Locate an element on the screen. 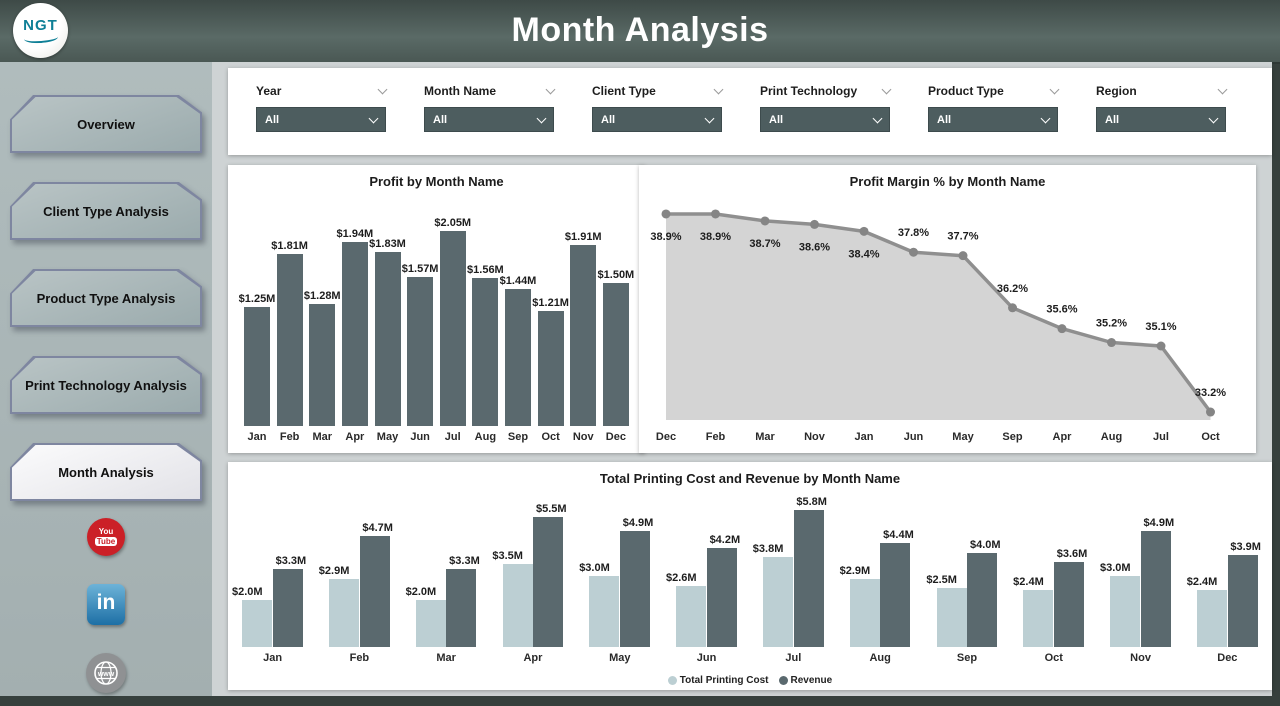 The height and width of the screenshot is (706, 1280). sidebar-item-client-type-analysis: Client Type Analysis is located at coordinates (106, 211).